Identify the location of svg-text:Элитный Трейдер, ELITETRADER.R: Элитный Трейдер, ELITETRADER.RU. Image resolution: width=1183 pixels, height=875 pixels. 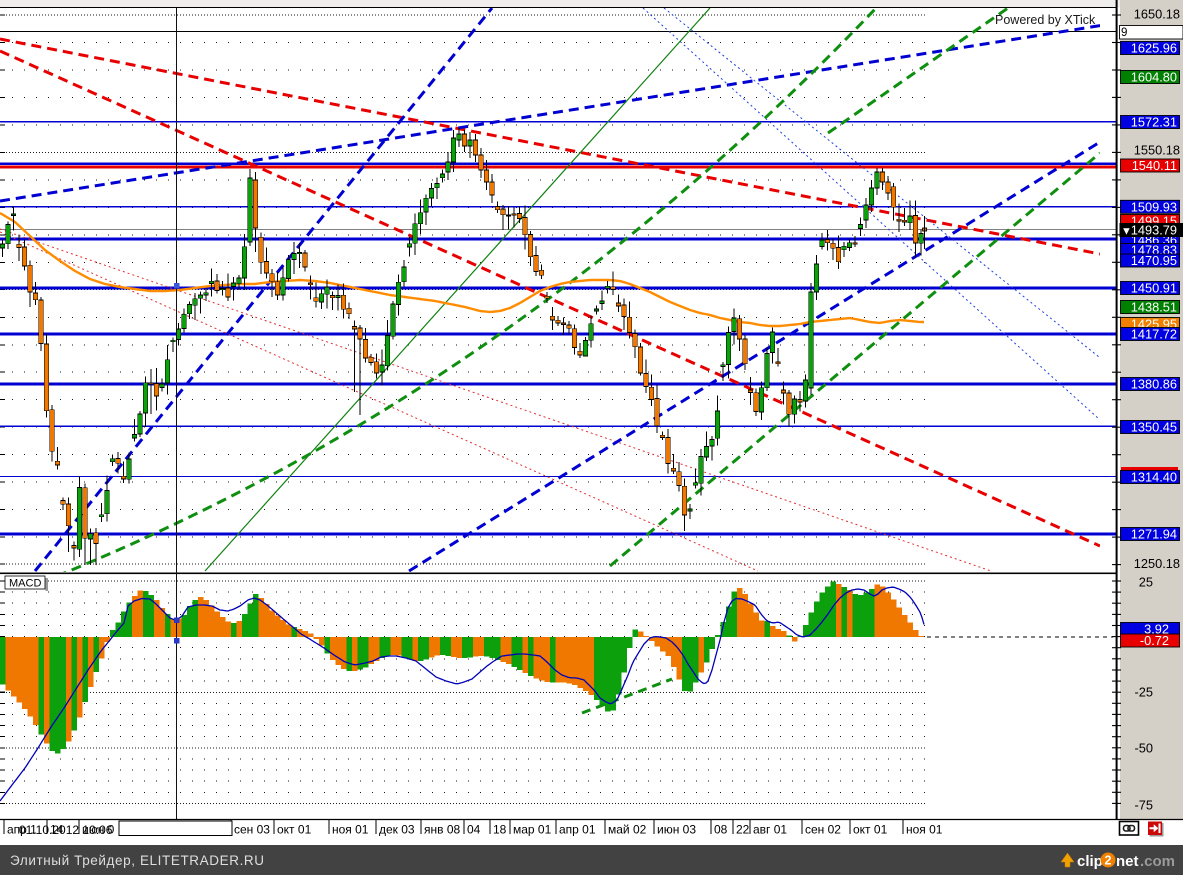
(137, 860).